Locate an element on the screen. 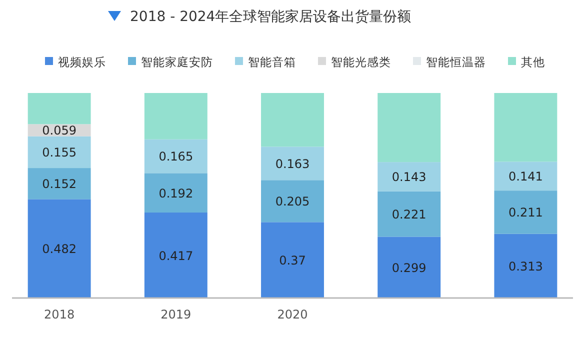 The width and height of the screenshot is (575, 354). data-label: 0.192 is located at coordinates (176, 193).